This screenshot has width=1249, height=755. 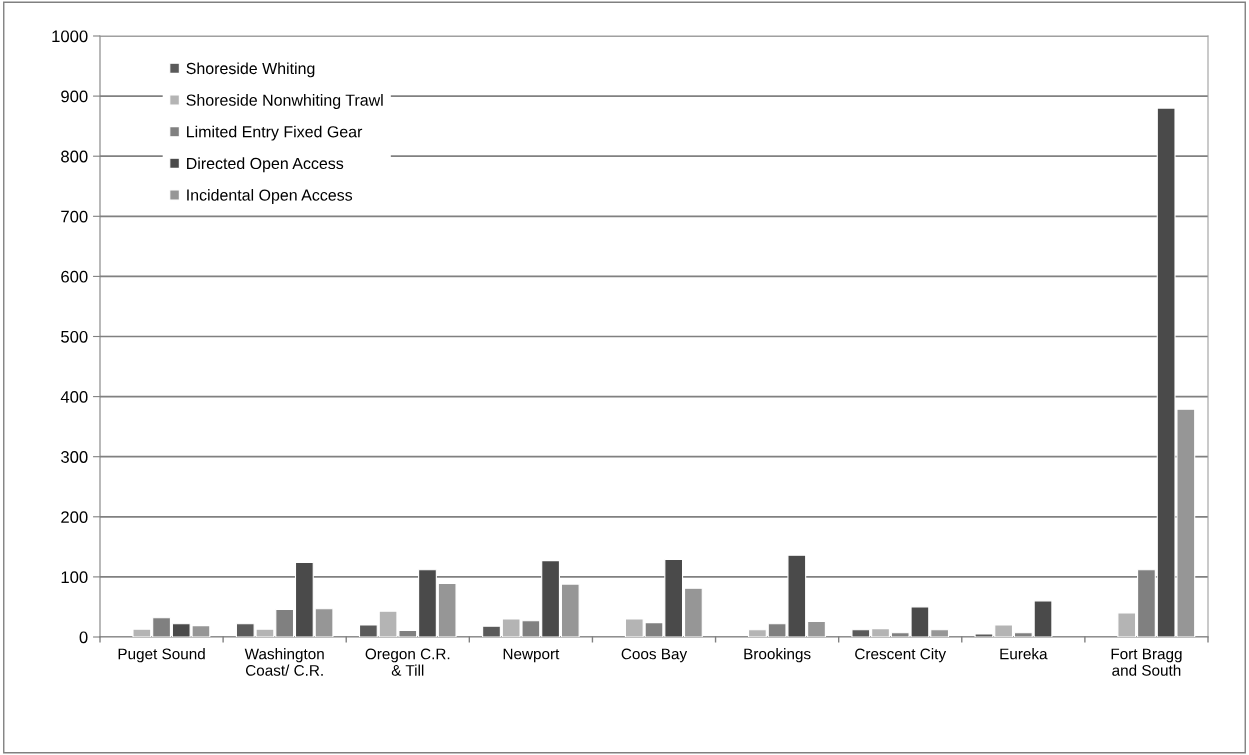 I want to click on y-tick-label: 800, so click(x=74, y=156).